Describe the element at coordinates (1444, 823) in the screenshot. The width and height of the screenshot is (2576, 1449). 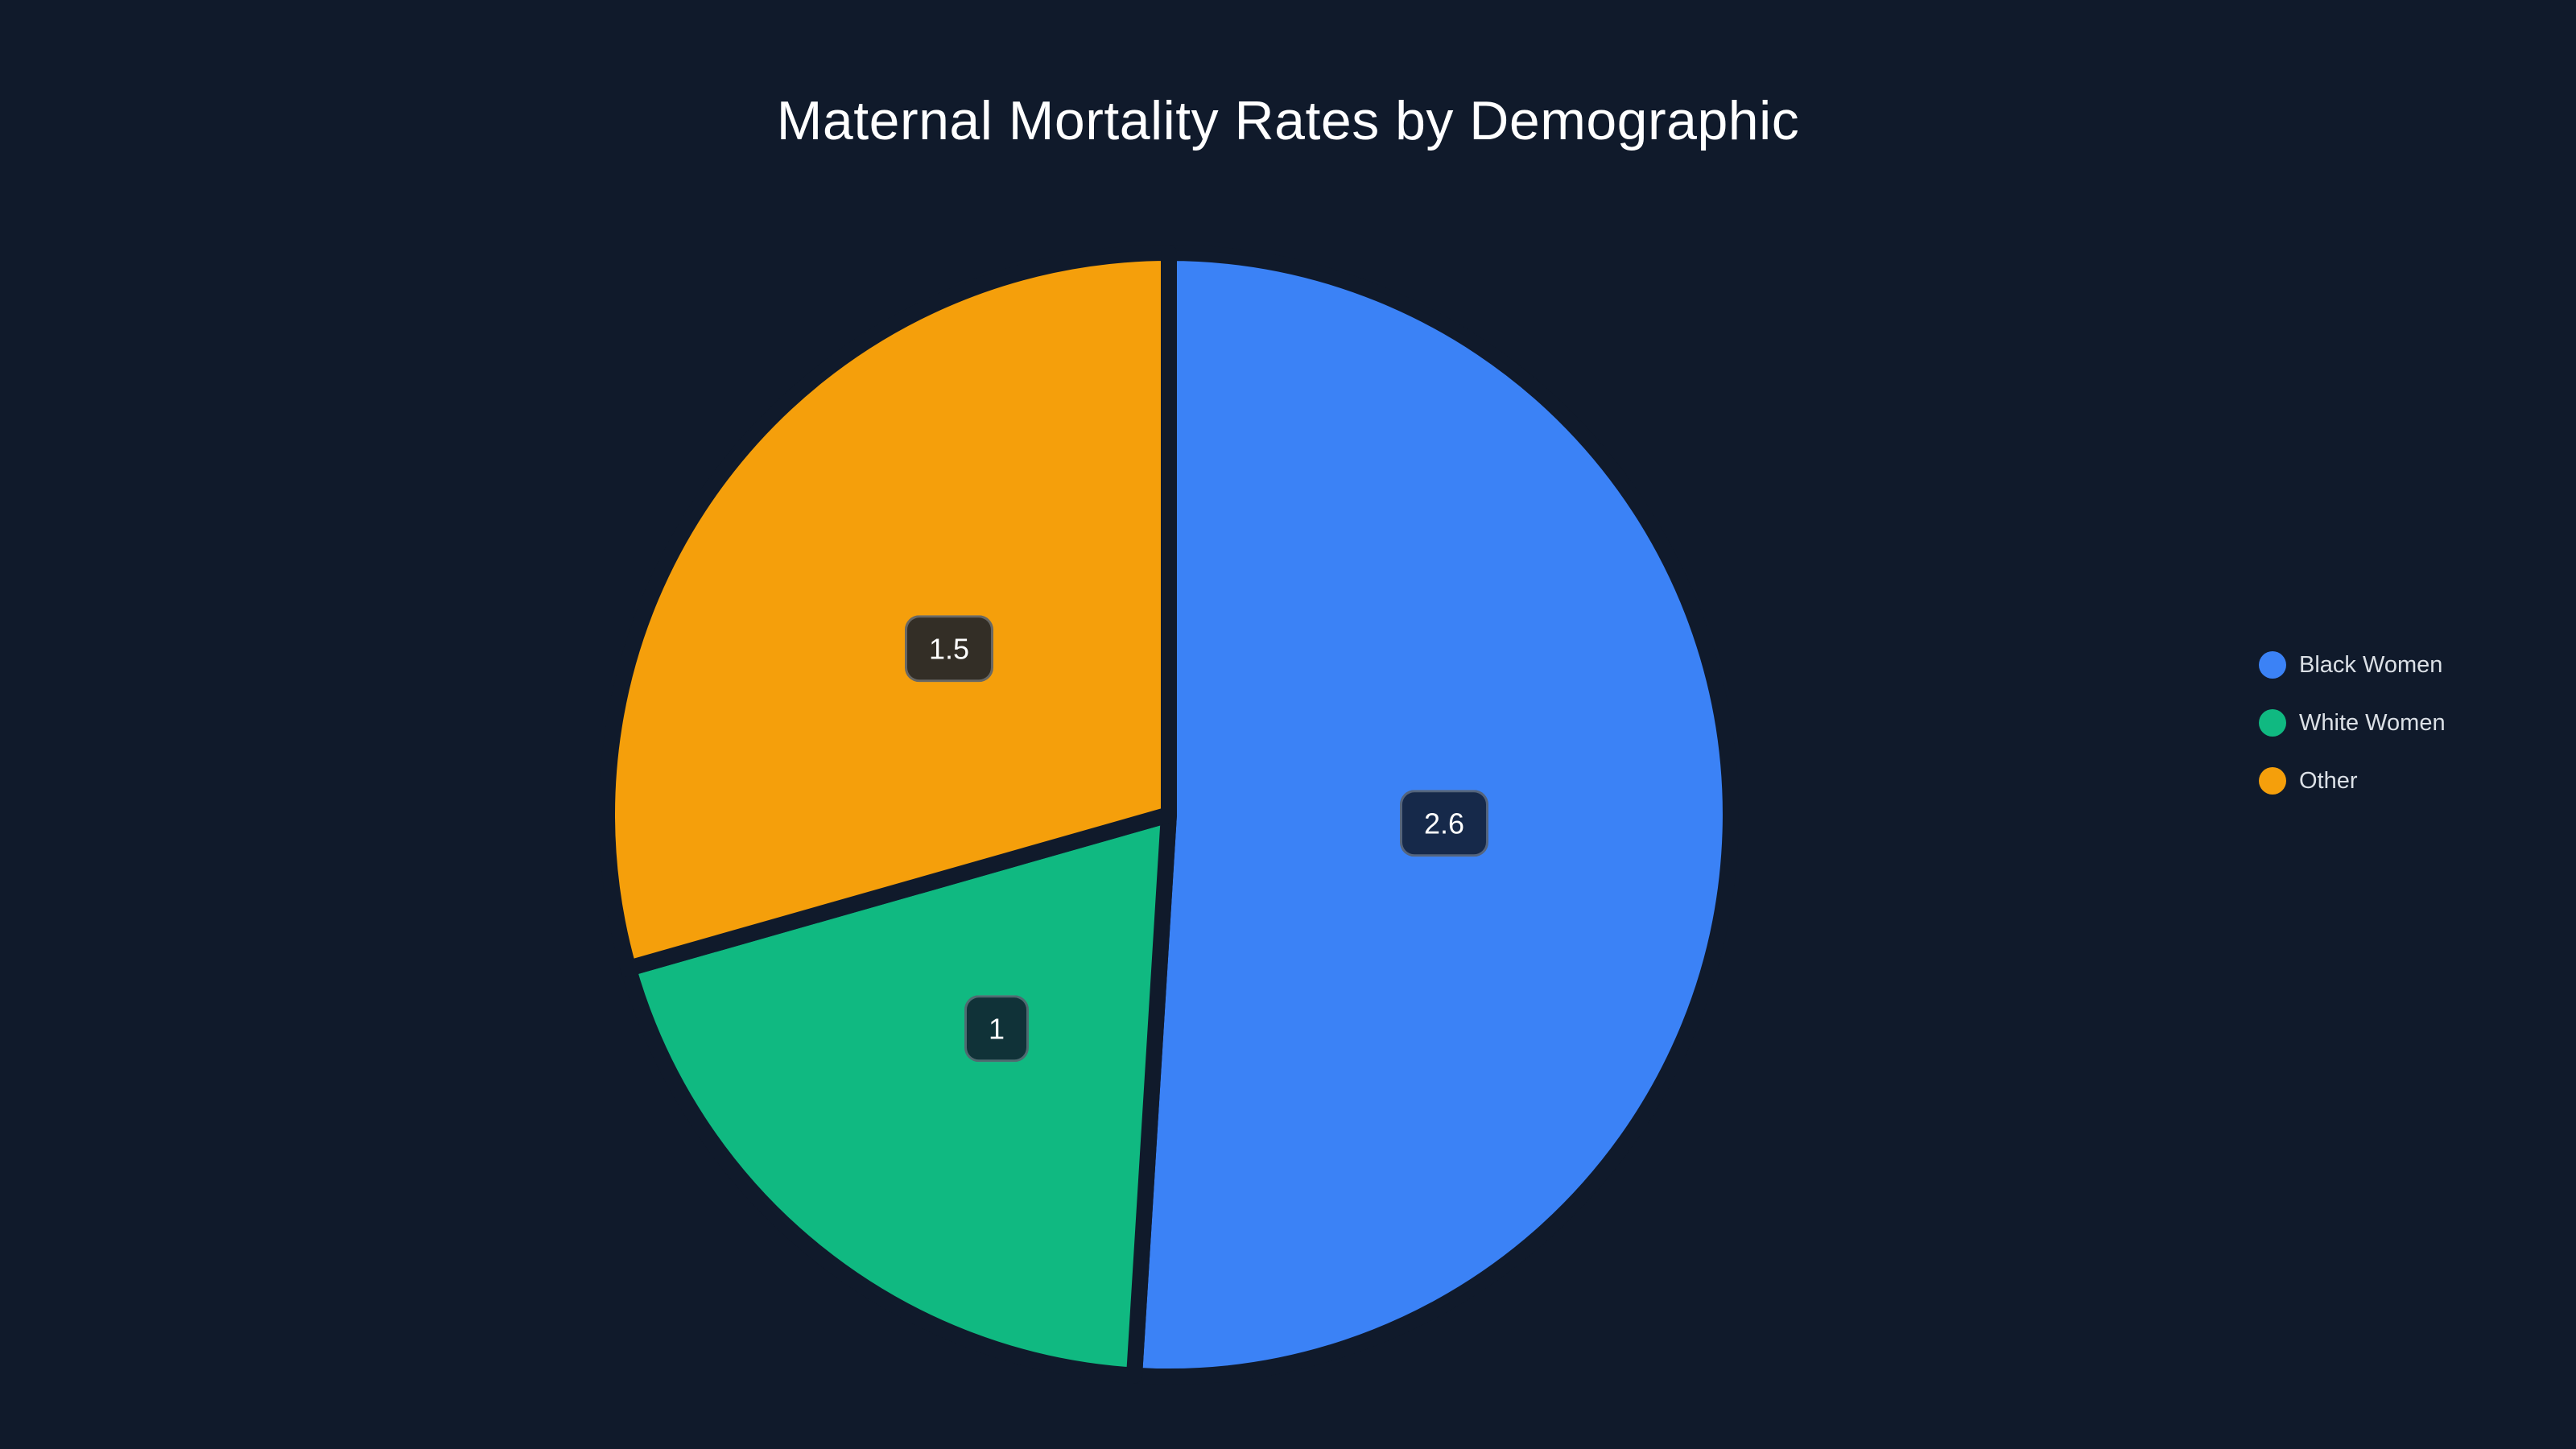
I see `slice-value-badge-black-women: 2.6` at that location.